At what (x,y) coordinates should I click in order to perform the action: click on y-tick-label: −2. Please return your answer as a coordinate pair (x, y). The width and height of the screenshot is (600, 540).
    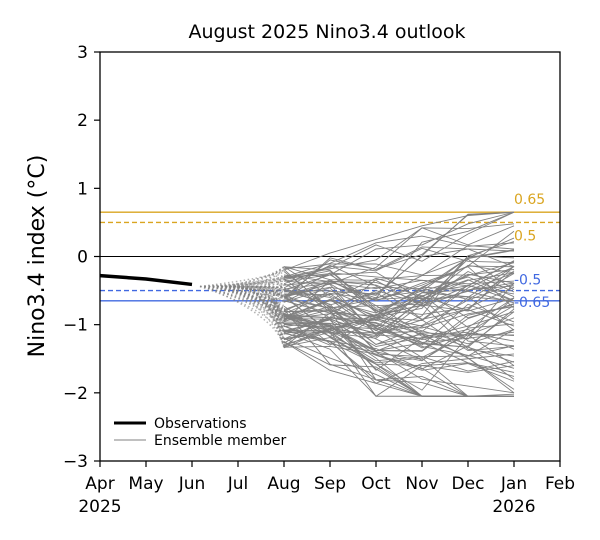
    Looking at the image, I should click on (75, 394).